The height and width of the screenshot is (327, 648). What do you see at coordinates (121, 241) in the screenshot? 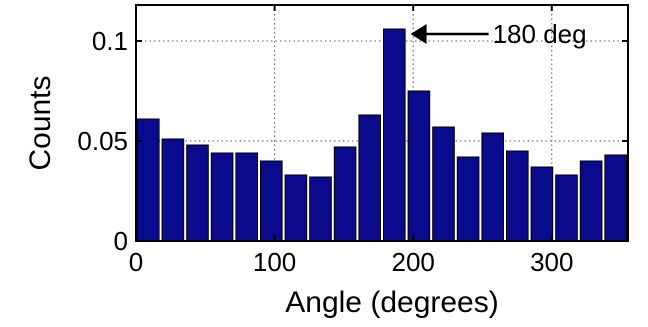
I see `y-tick-label: 0` at bounding box center [121, 241].